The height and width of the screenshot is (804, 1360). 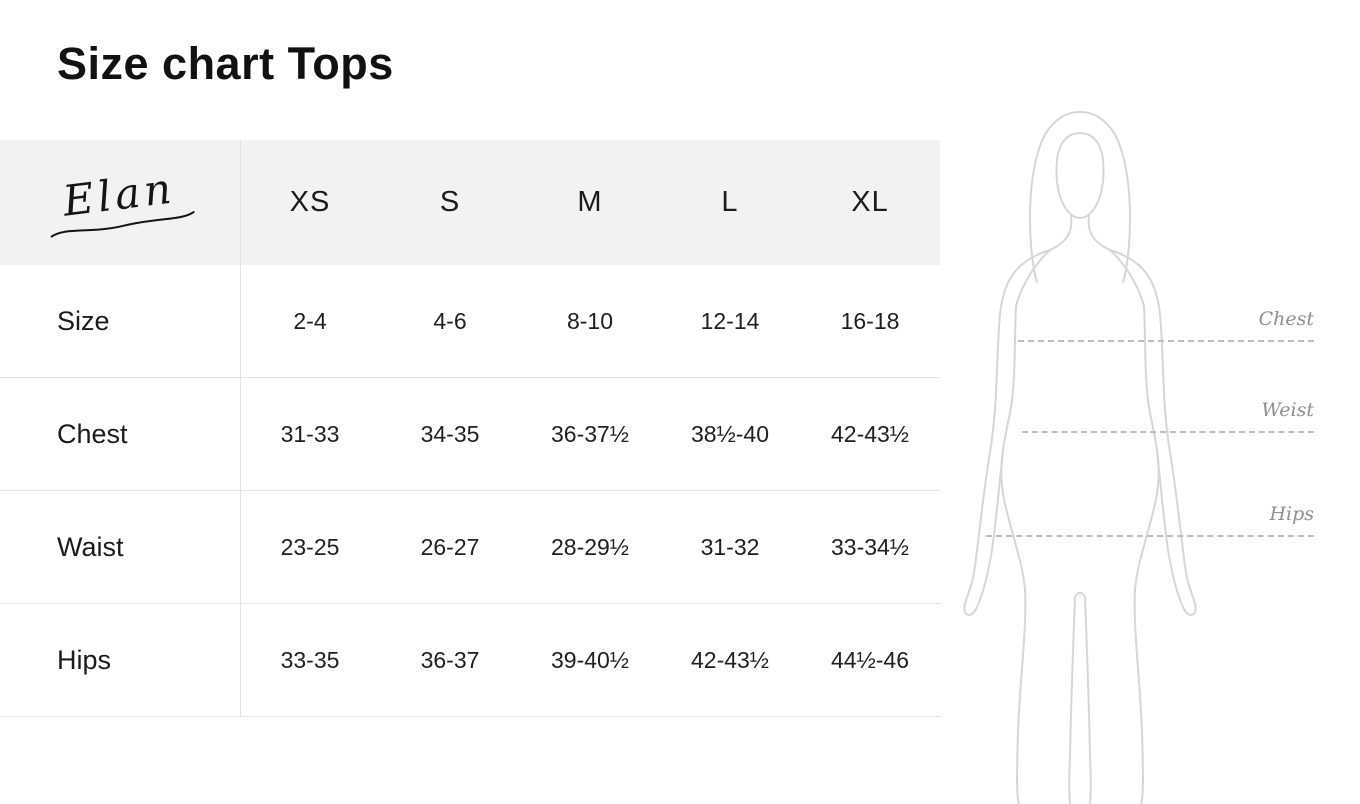 What do you see at coordinates (870, 202) in the screenshot?
I see `column-header-xl: XL` at bounding box center [870, 202].